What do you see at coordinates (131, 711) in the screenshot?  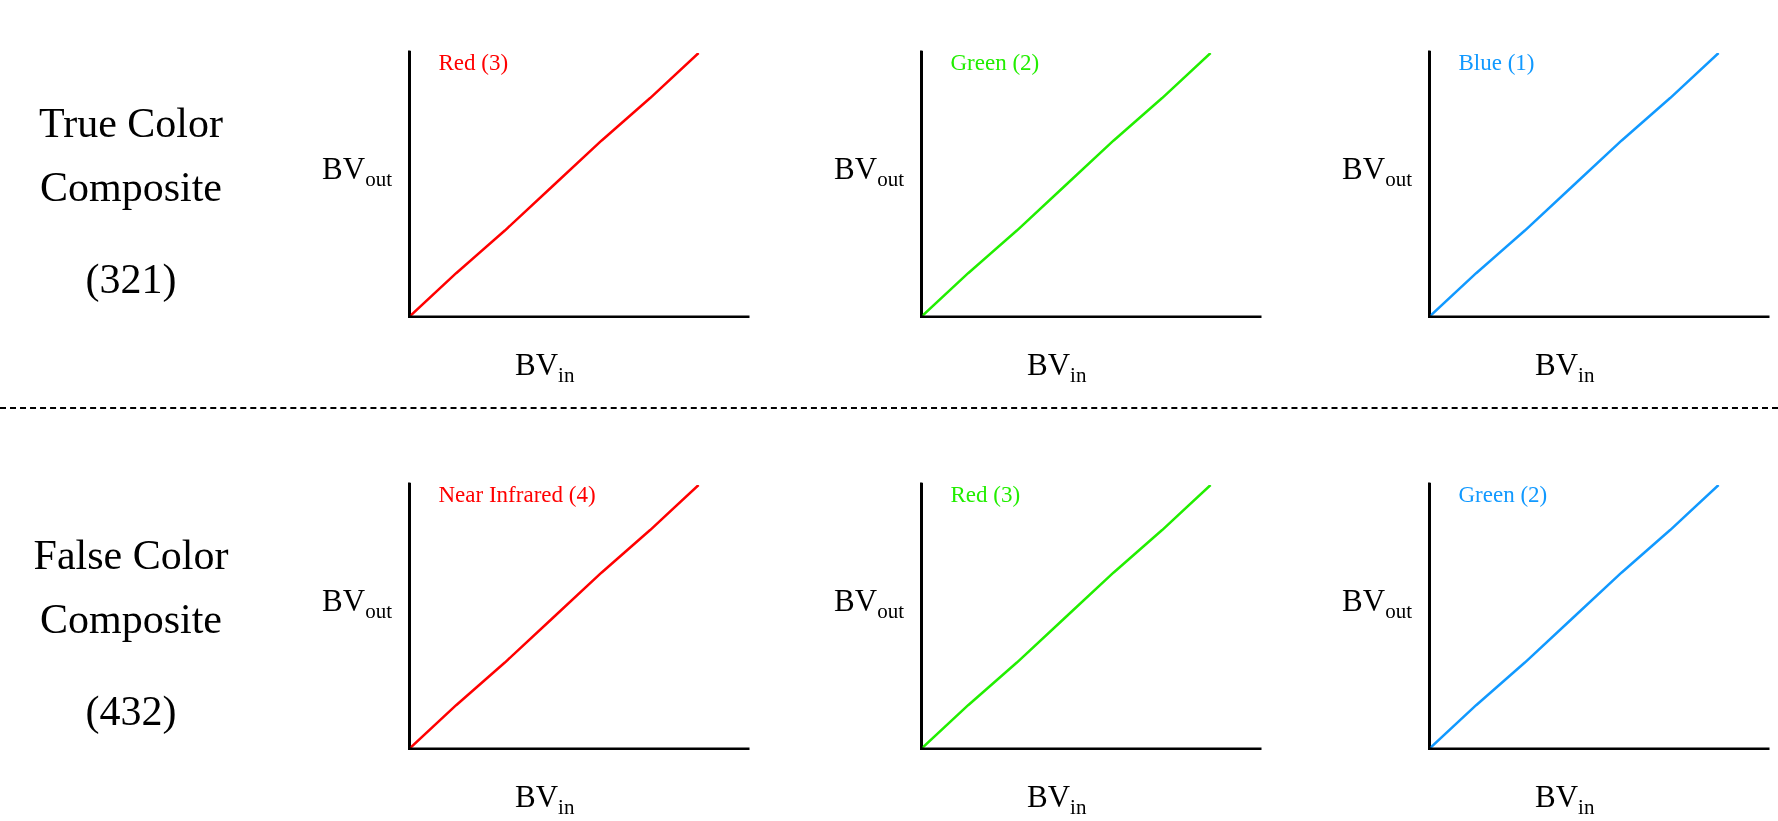 I see `text: (432)` at bounding box center [131, 711].